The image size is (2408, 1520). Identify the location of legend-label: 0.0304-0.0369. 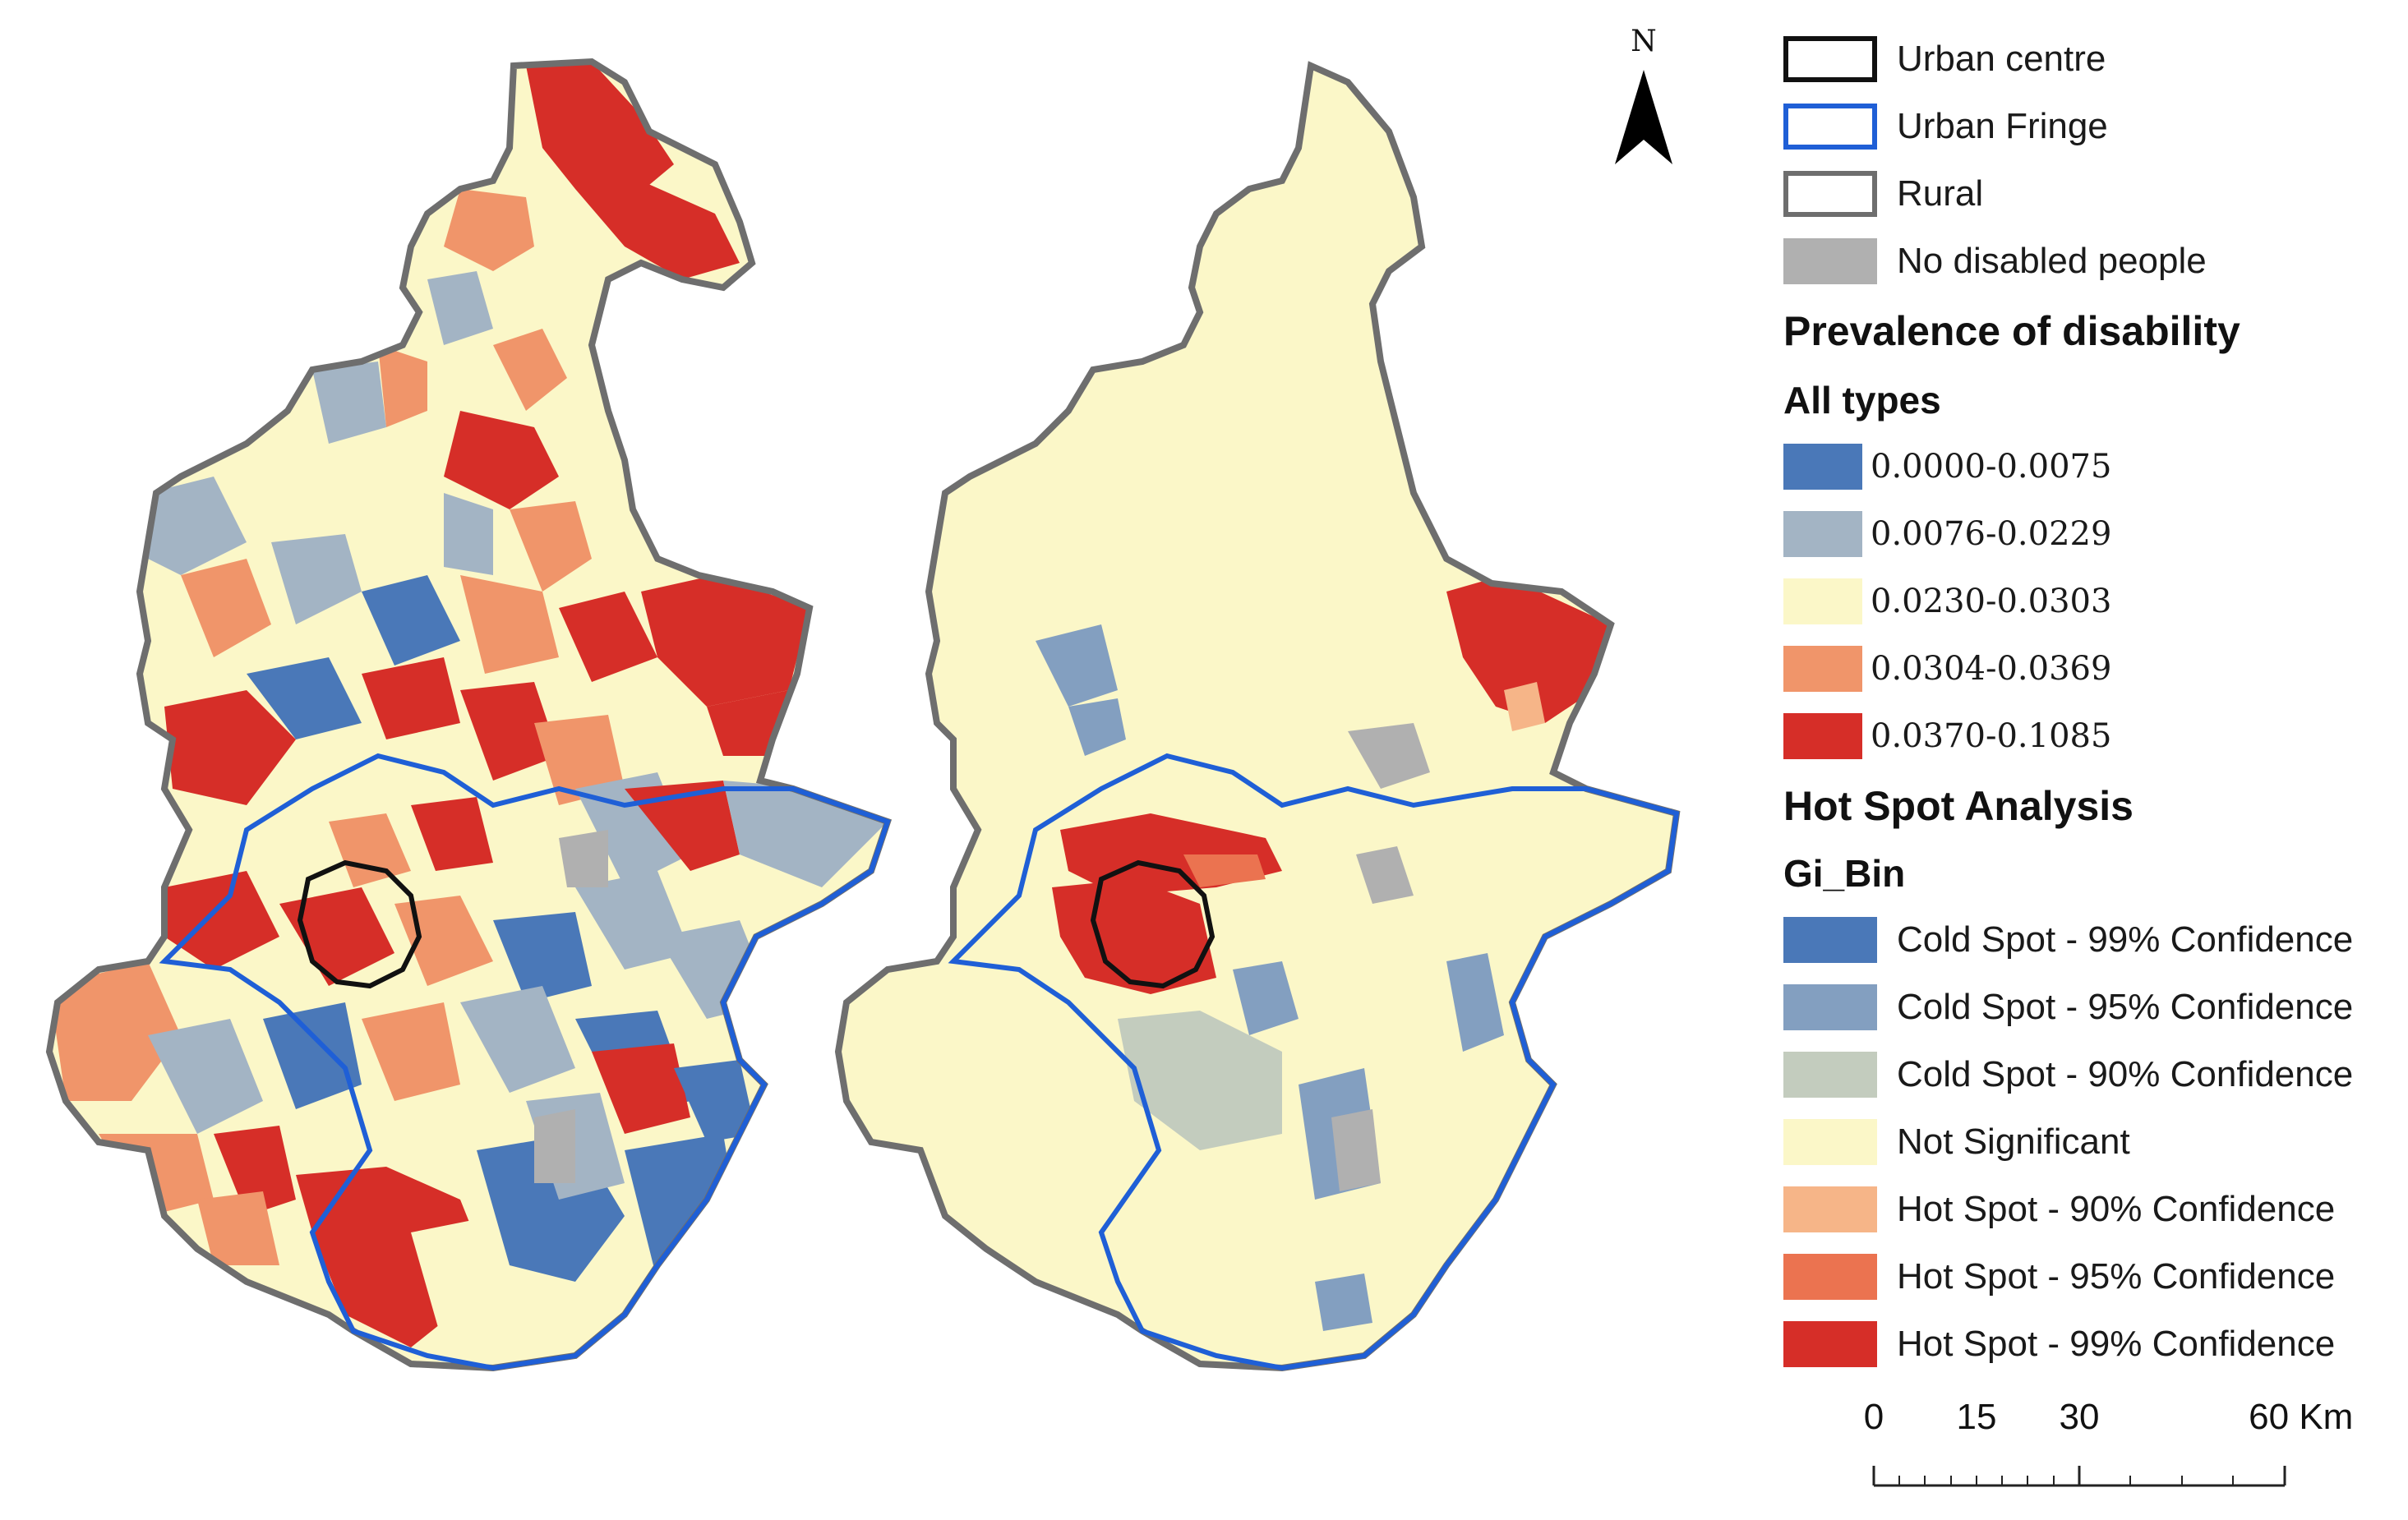
(1991, 669).